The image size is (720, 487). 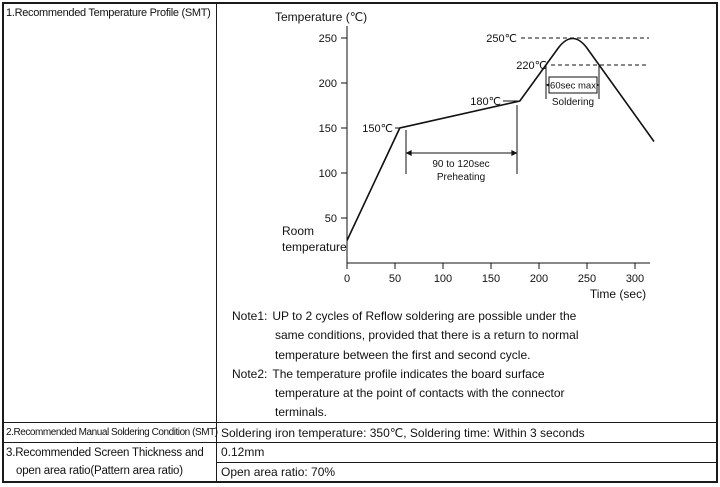 What do you see at coordinates (243, 452) in the screenshot?
I see `row3-value-thickness: 0.12mm` at bounding box center [243, 452].